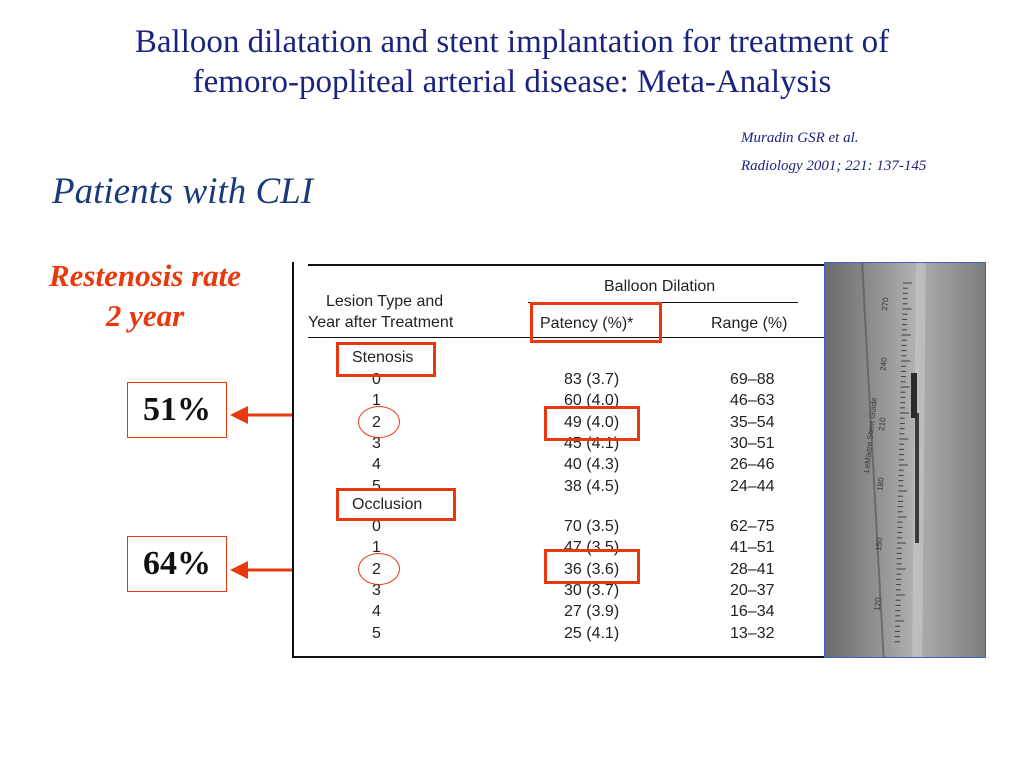  What do you see at coordinates (870, 435) in the screenshot?
I see `catheter-label: LeMaitre Stent Guide` at bounding box center [870, 435].